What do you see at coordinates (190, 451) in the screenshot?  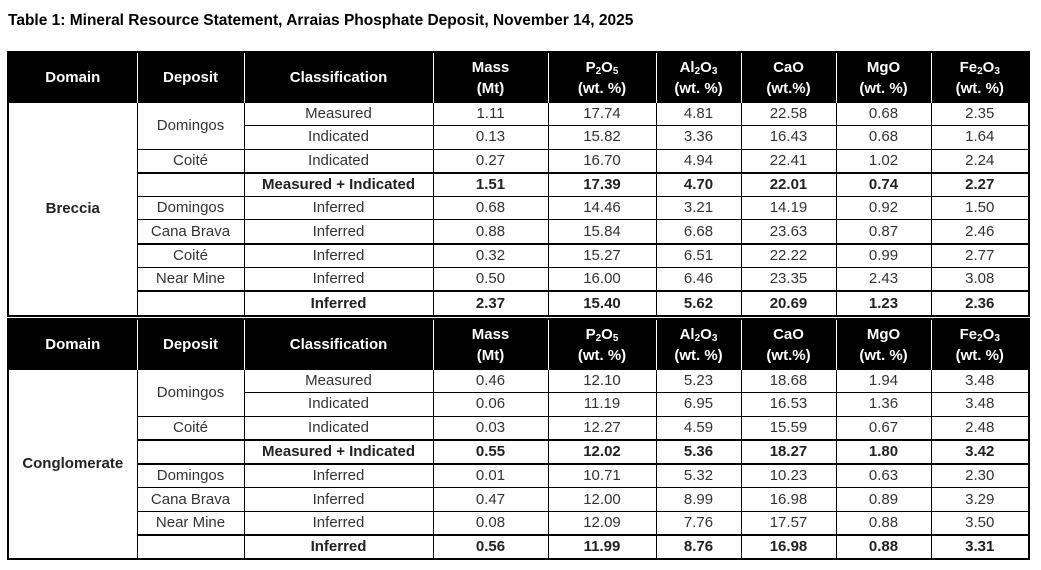 I see `deposit-cell` at bounding box center [190, 451].